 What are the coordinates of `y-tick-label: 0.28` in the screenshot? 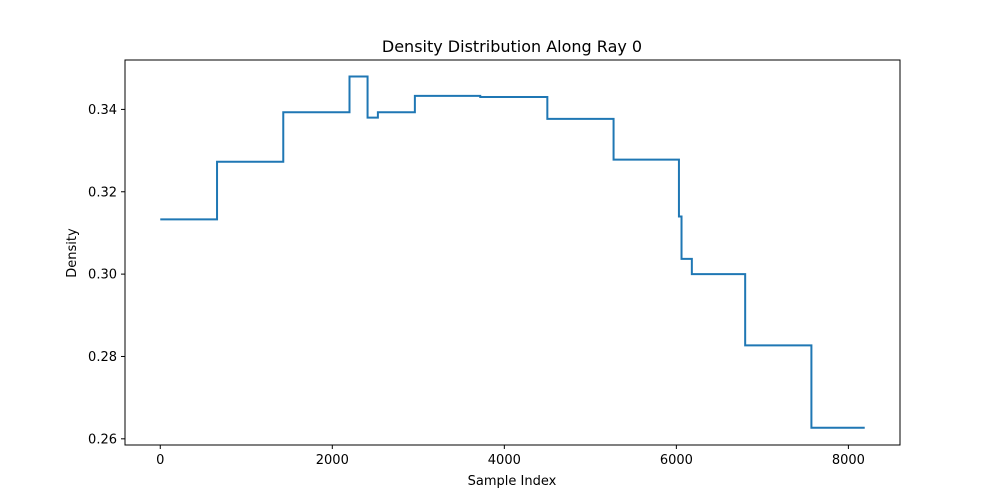 It's located at (102, 357).